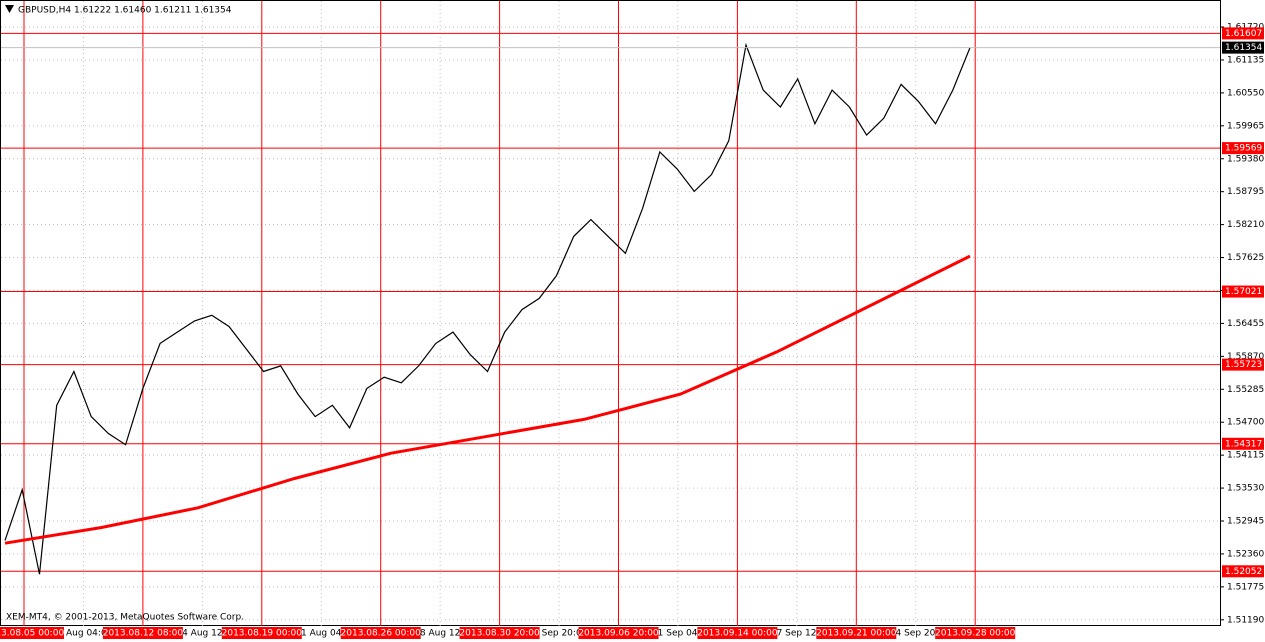  I want to click on y-tick-label: 1.54115, so click(1245, 456).